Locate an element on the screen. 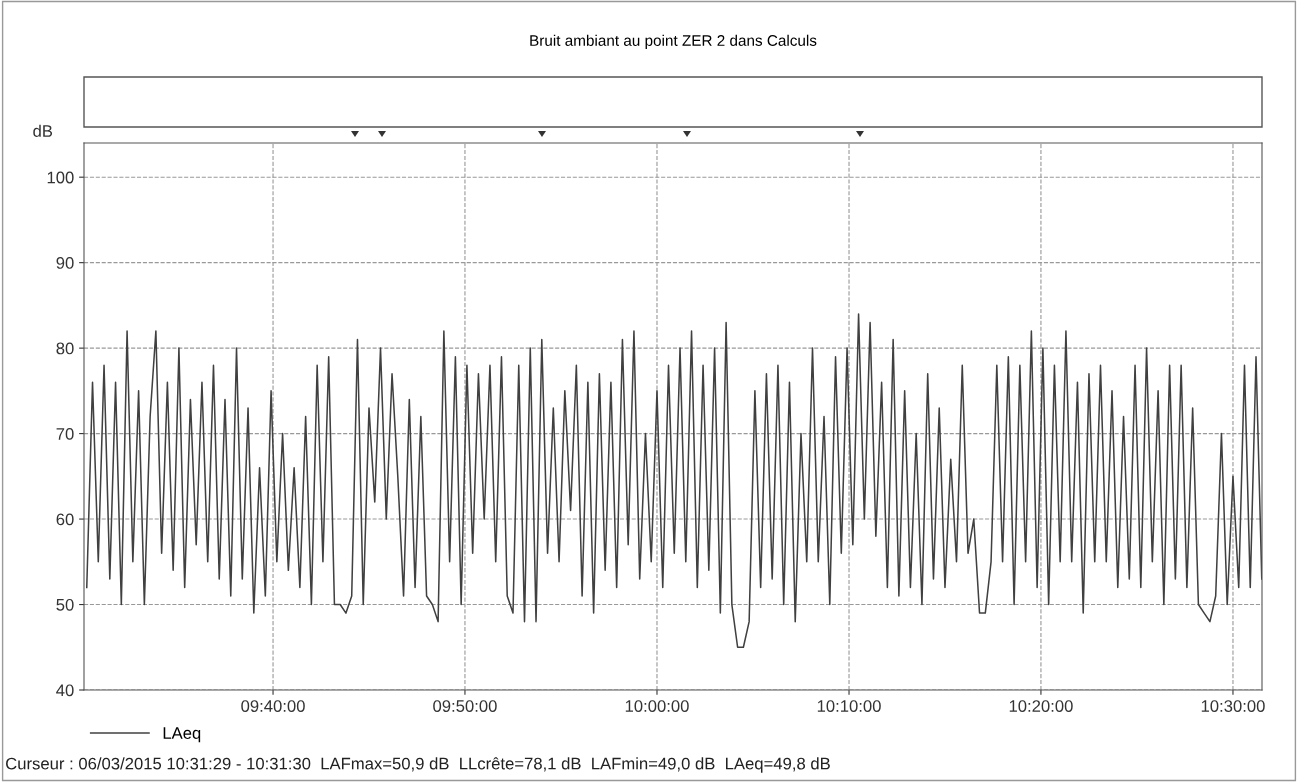 The image size is (1298, 782). y-tick-label: 80 is located at coordinates (65, 348).